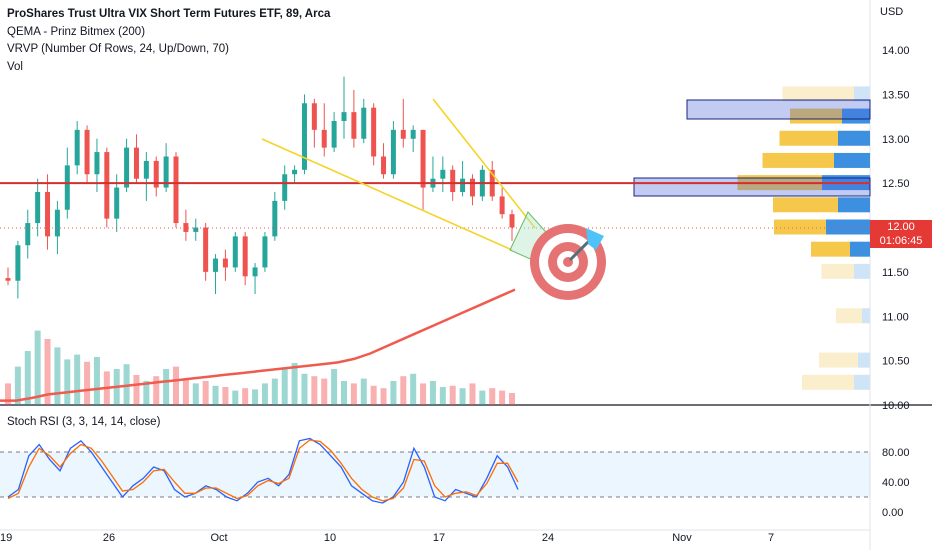 Image resolution: width=932 pixels, height=550 pixels. Describe the element at coordinates (896, 95) in the screenshot. I see `price-tick-label: 13.50` at that location.